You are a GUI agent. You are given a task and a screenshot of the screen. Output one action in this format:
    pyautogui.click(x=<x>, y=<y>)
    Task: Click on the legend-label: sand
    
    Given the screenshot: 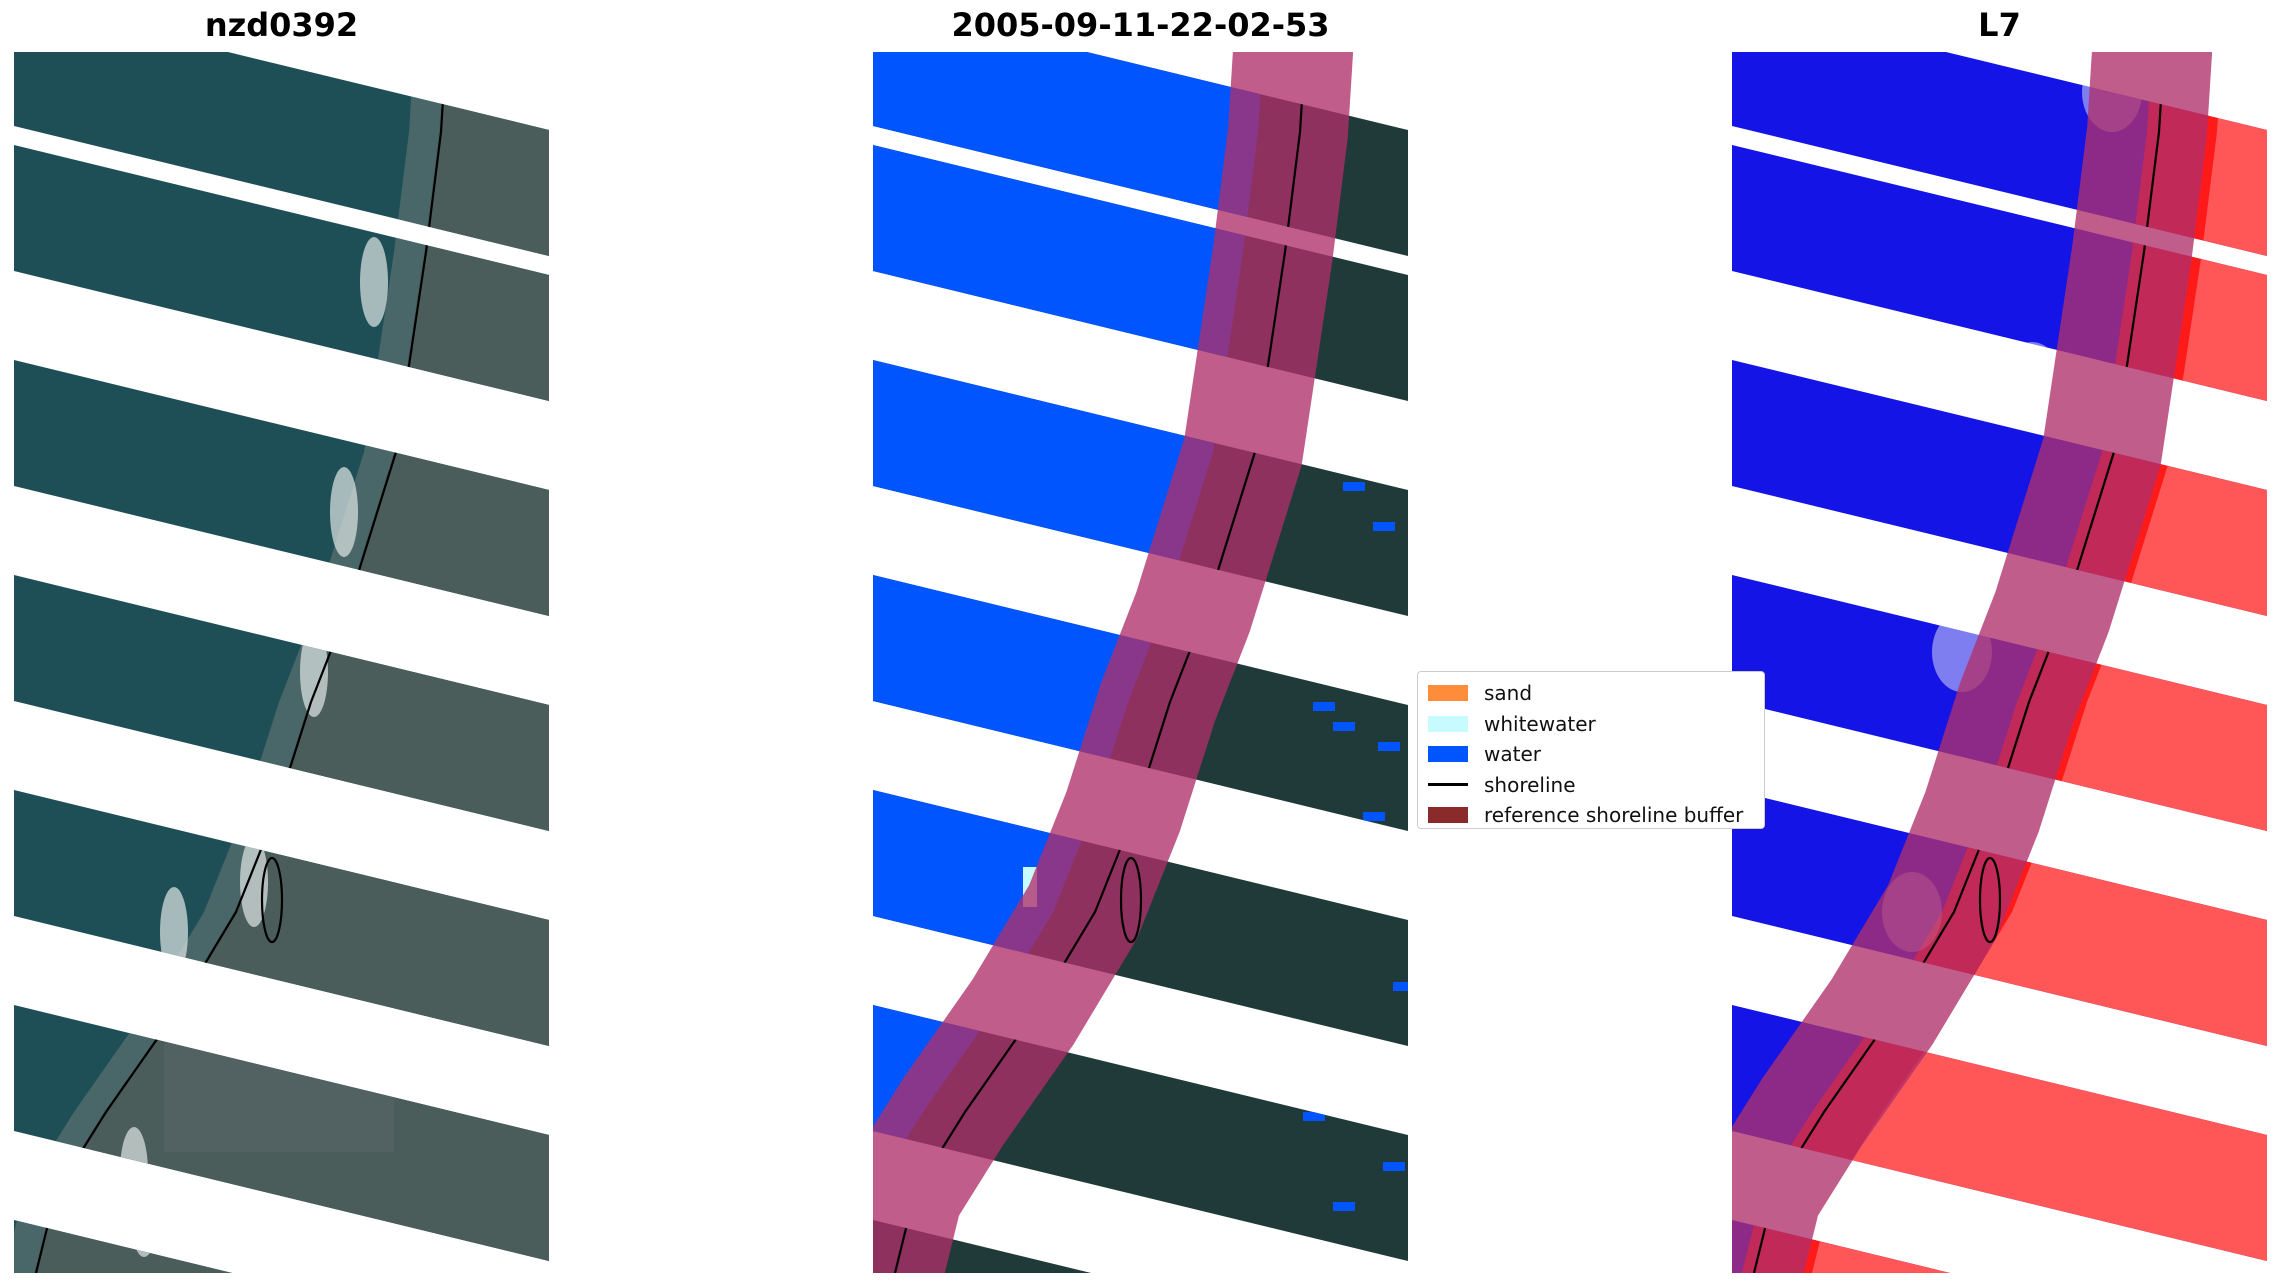 What is the action you would take?
    pyautogui.click(x=1508, y=693)
    